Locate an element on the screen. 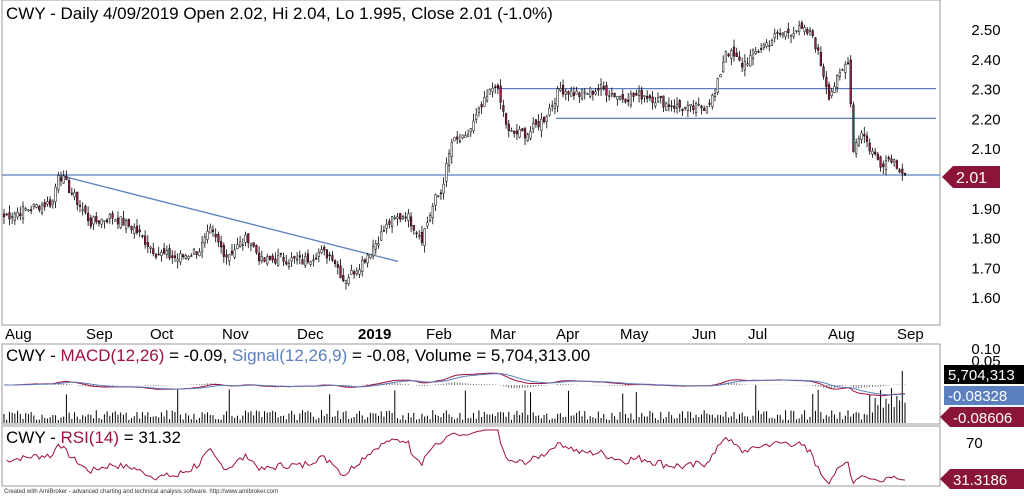  y-tick-label: 1.90 is located at coordinates (985, 209).